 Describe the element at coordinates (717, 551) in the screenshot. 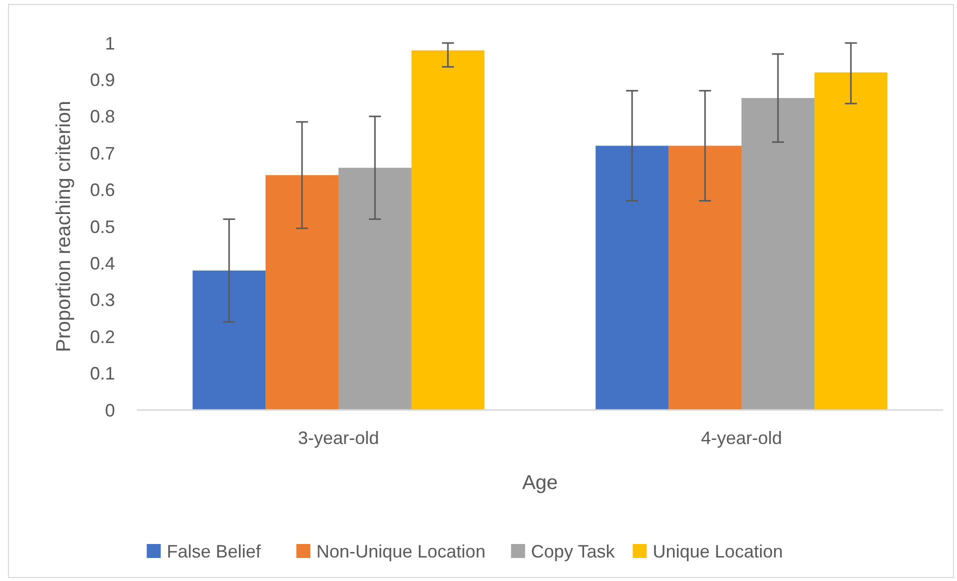

I see `legend-label: Unique Location` at that location.